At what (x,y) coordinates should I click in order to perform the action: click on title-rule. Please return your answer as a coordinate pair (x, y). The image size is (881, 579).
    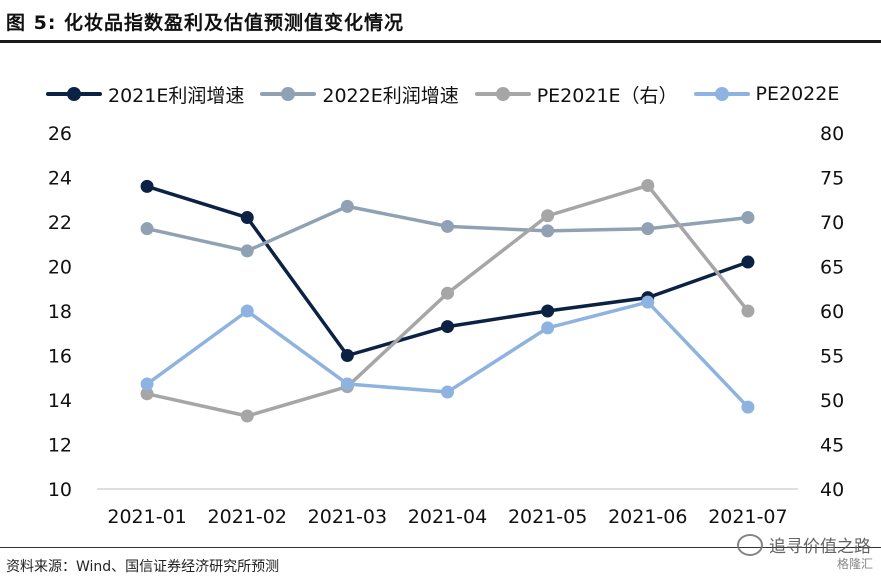
    Looking at the image, I should click on (440, 41).